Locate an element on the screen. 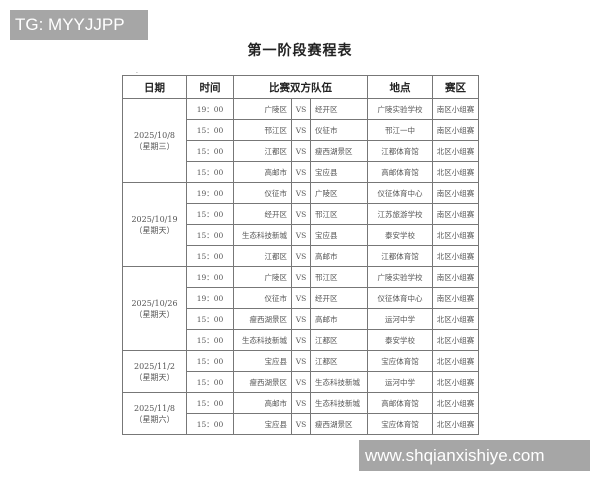  date-cell: 2025/10/26 （星期天） is located at coordinates (154, 308).